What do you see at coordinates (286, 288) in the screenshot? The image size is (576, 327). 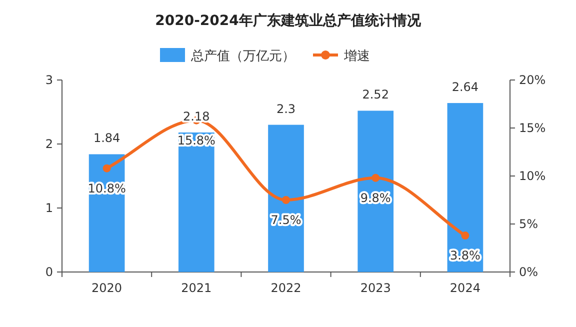 I see `x-tick-label: 2022` at bounding box center [286, 288].